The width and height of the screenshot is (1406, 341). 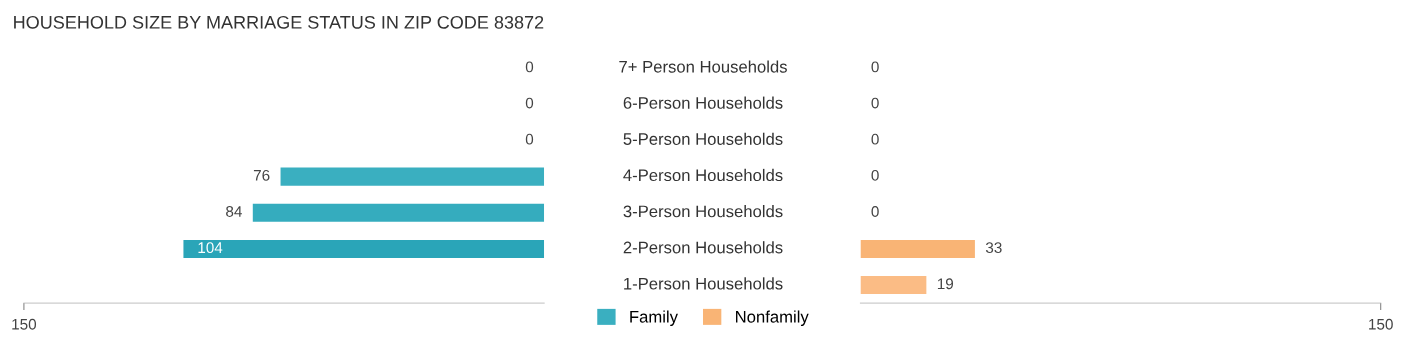 I want to click on y-tick-label: 3-Person Households, so click(x=703, y=211).